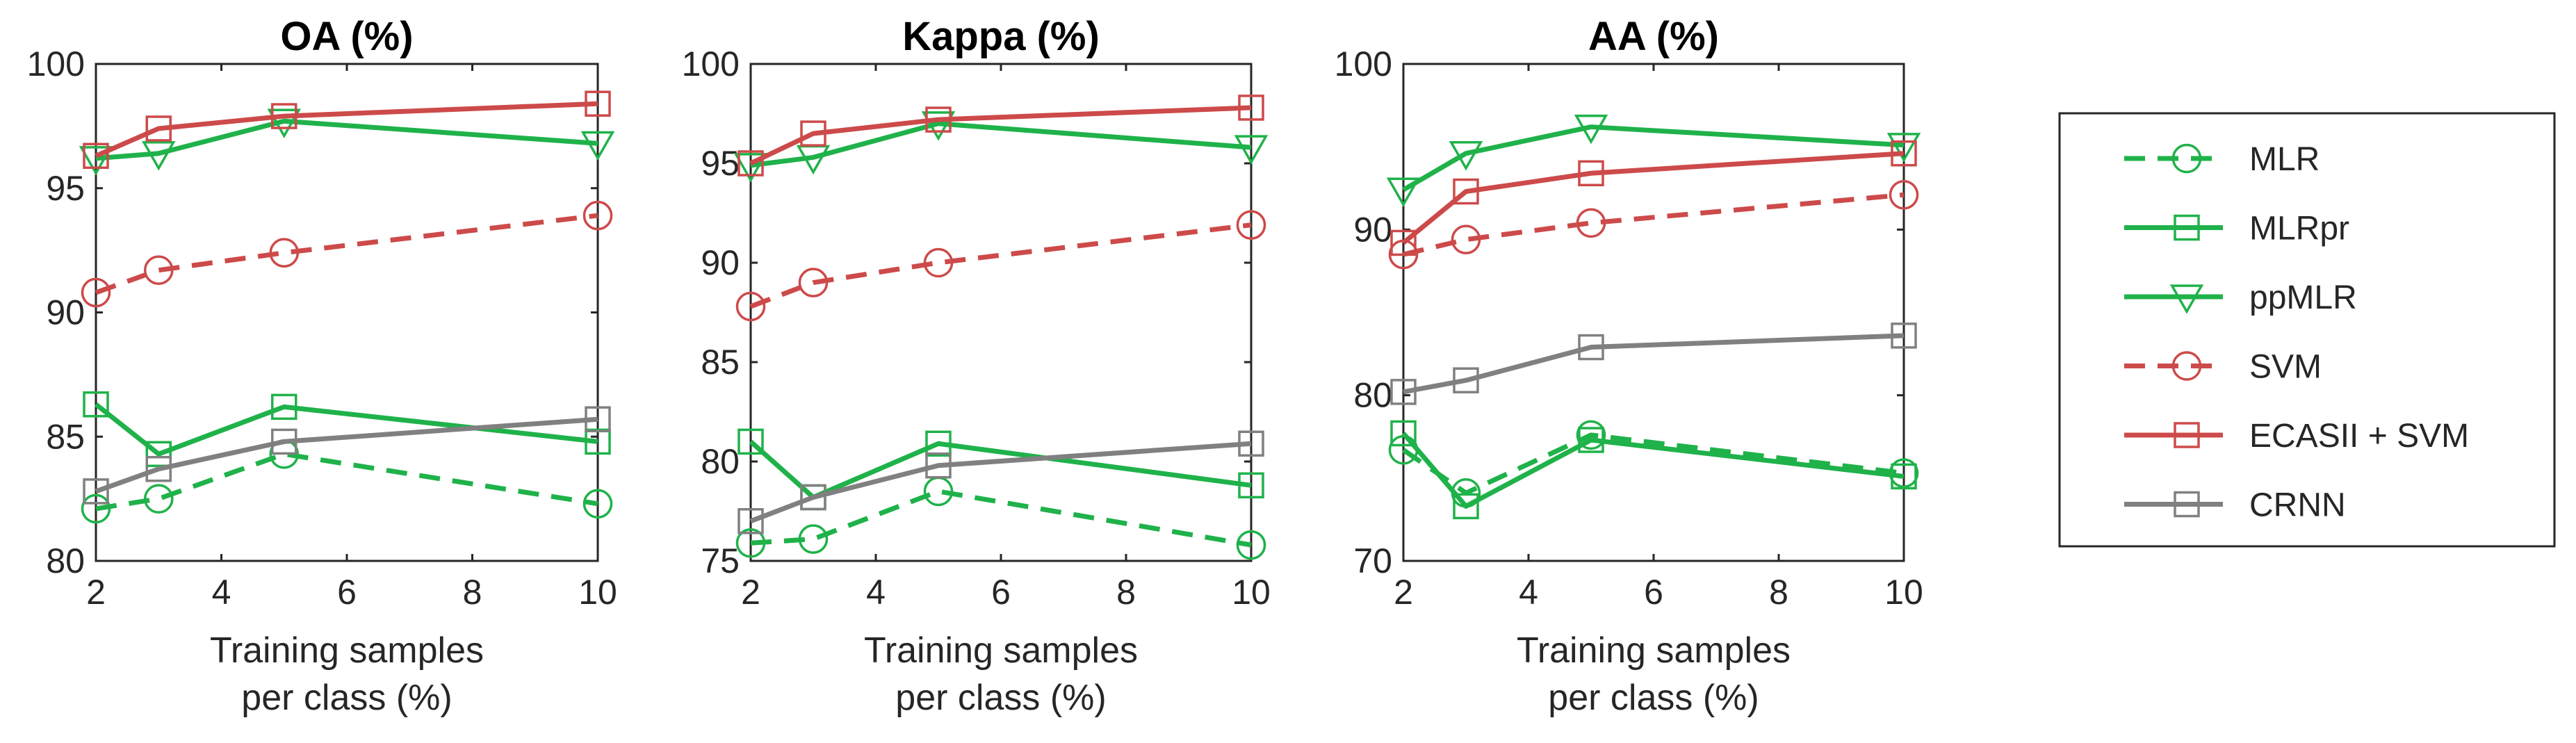  I want to click on legend-item-crnn: CRNN, so click(2235, 505).